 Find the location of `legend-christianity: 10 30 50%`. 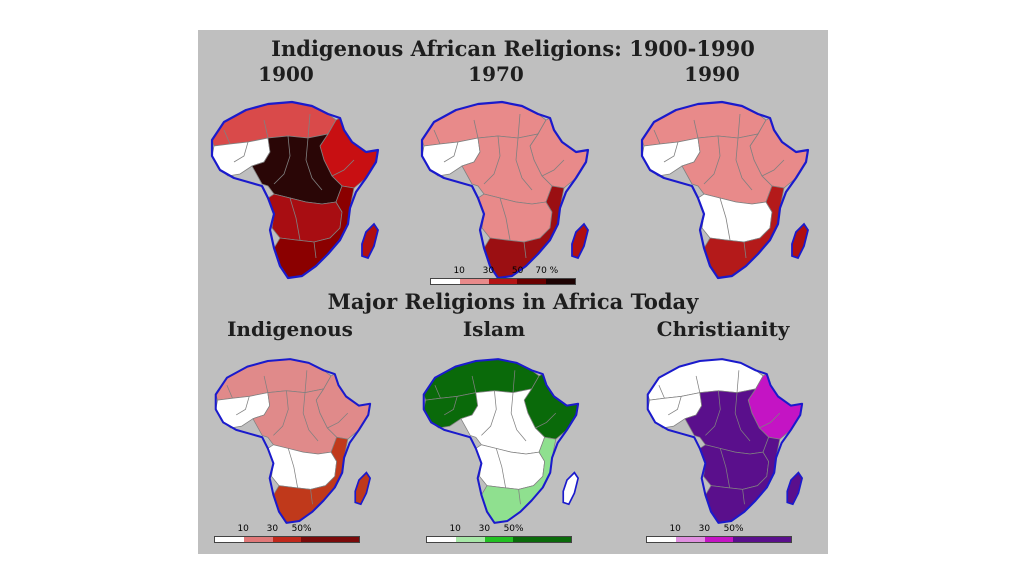

legend-christianity: 10 30 50% is located at coordinates (719, 535).